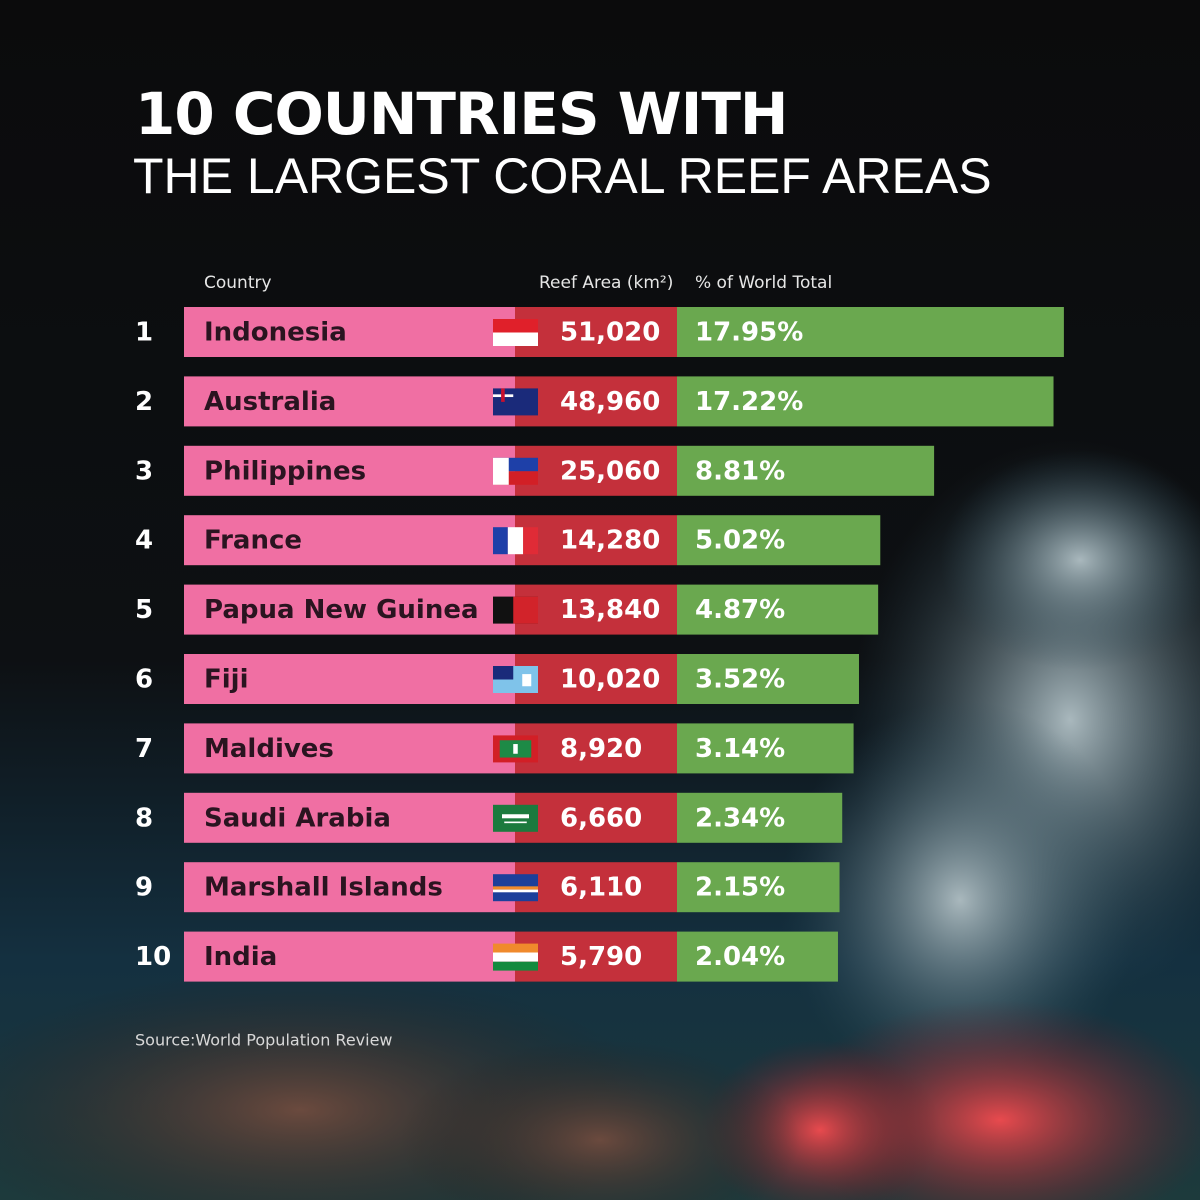  I want to click on reef-area-value: 51,020, so click(610, 333).